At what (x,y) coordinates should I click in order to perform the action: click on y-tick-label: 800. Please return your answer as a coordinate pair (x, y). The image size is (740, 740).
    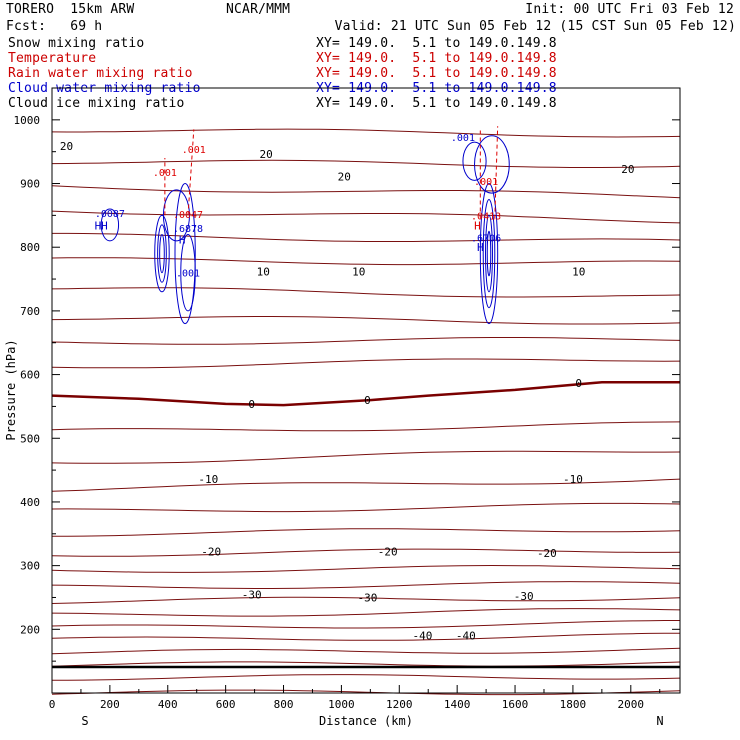
    Looking at the image, I should click on (30, 247).